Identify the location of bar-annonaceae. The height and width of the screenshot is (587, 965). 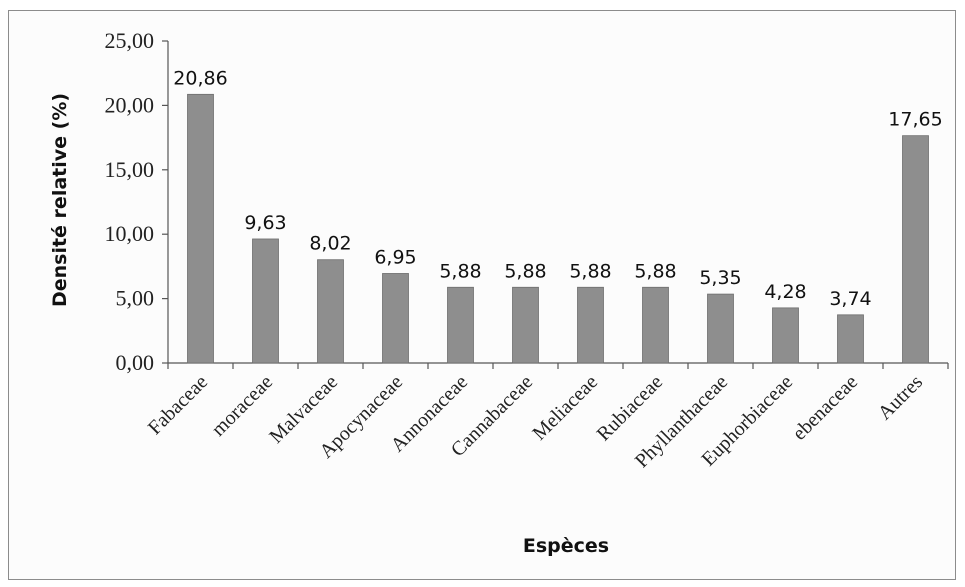
(460, 325).